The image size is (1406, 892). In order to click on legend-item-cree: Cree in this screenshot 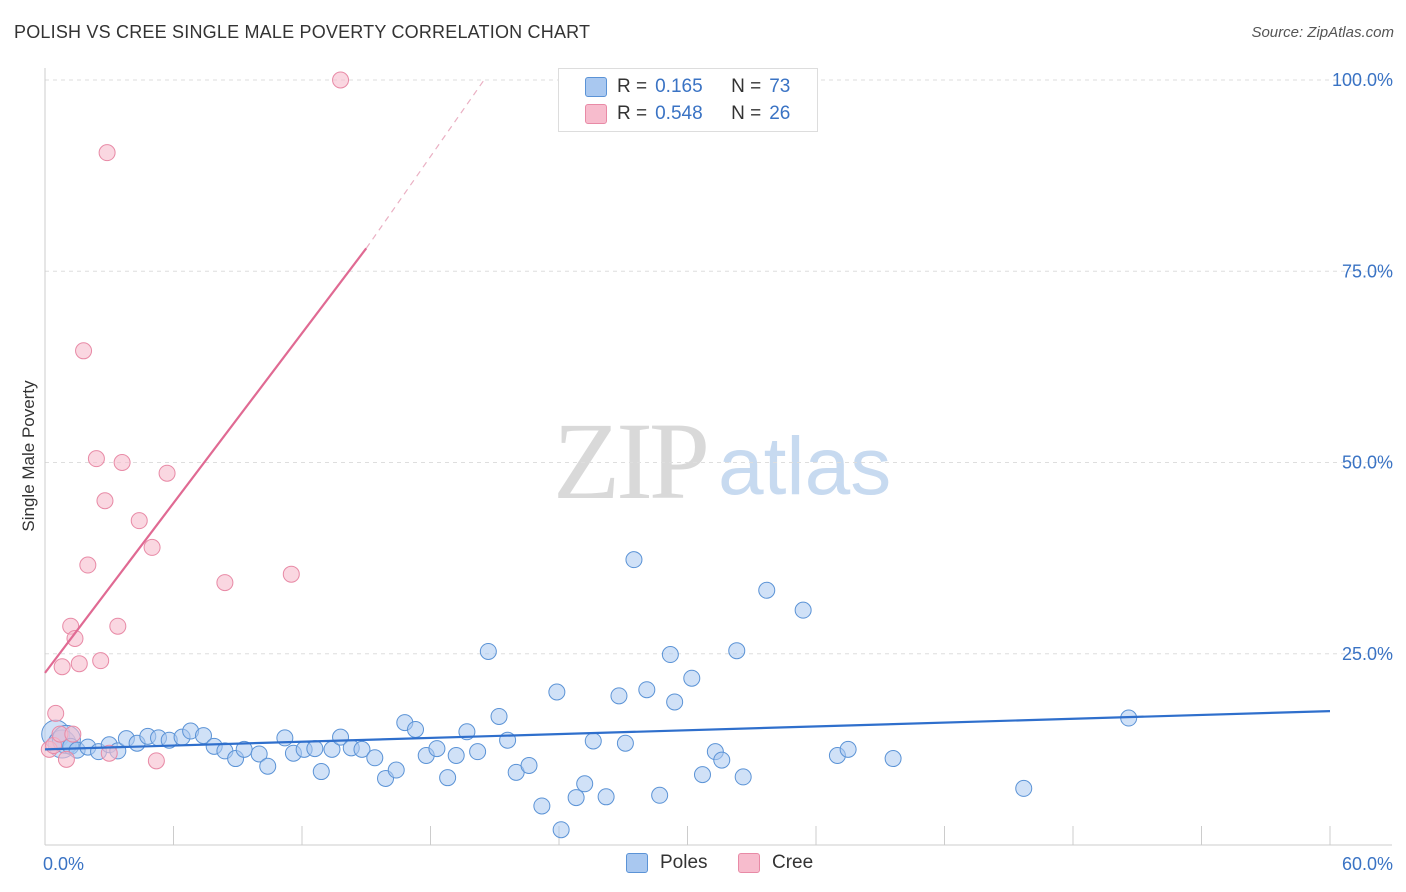, I will do `click(775, 863)`.